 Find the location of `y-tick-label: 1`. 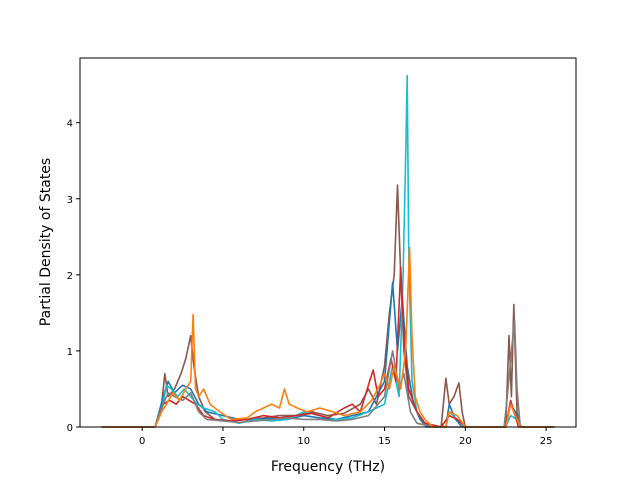

y-tick-label: 1 is located at coordinates (70, 352).